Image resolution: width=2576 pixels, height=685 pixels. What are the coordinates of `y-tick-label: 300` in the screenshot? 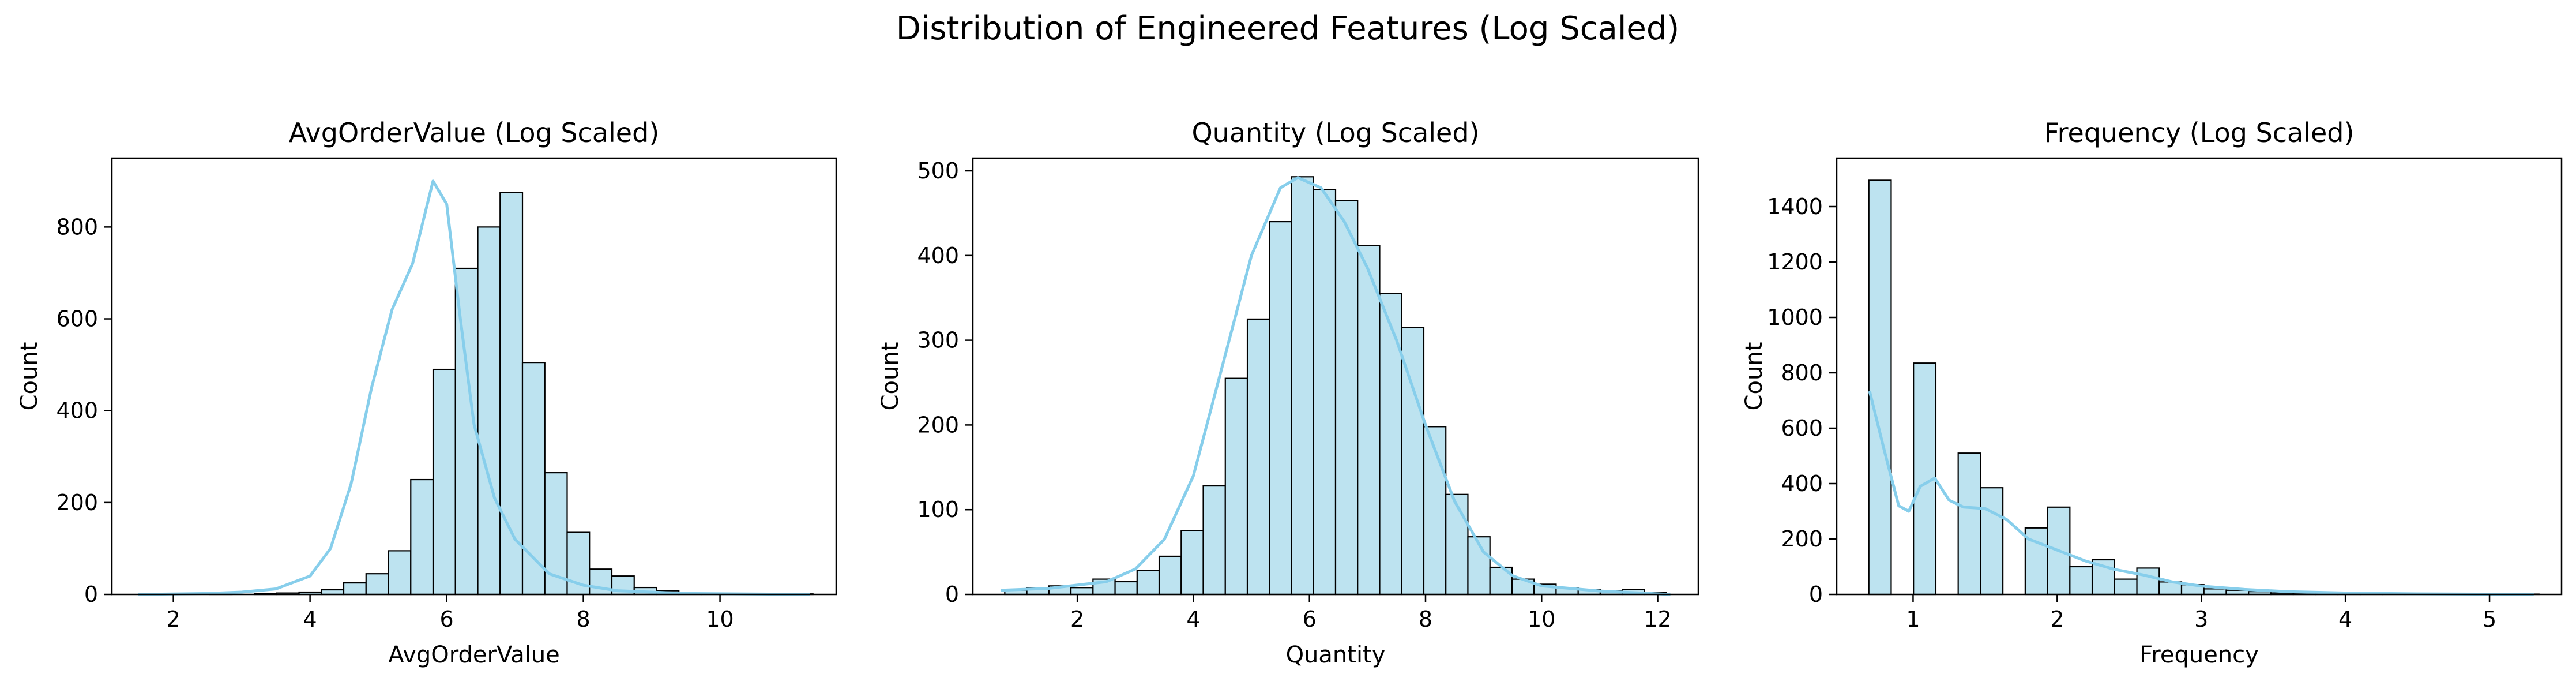 It's located at (938, 340).